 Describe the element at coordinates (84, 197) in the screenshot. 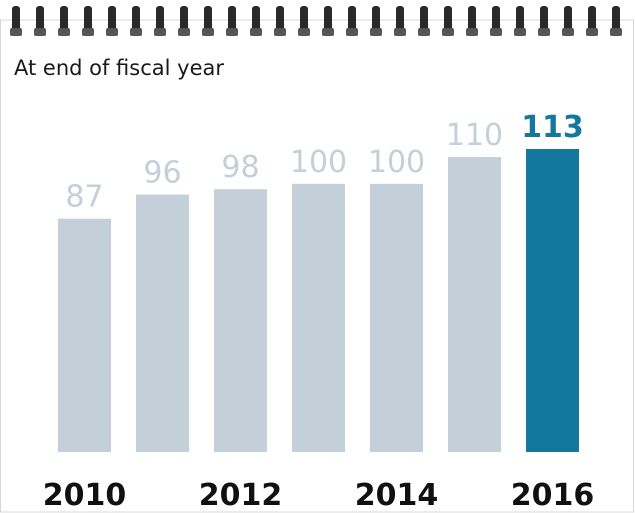

I see `value-label: 87` at that location.